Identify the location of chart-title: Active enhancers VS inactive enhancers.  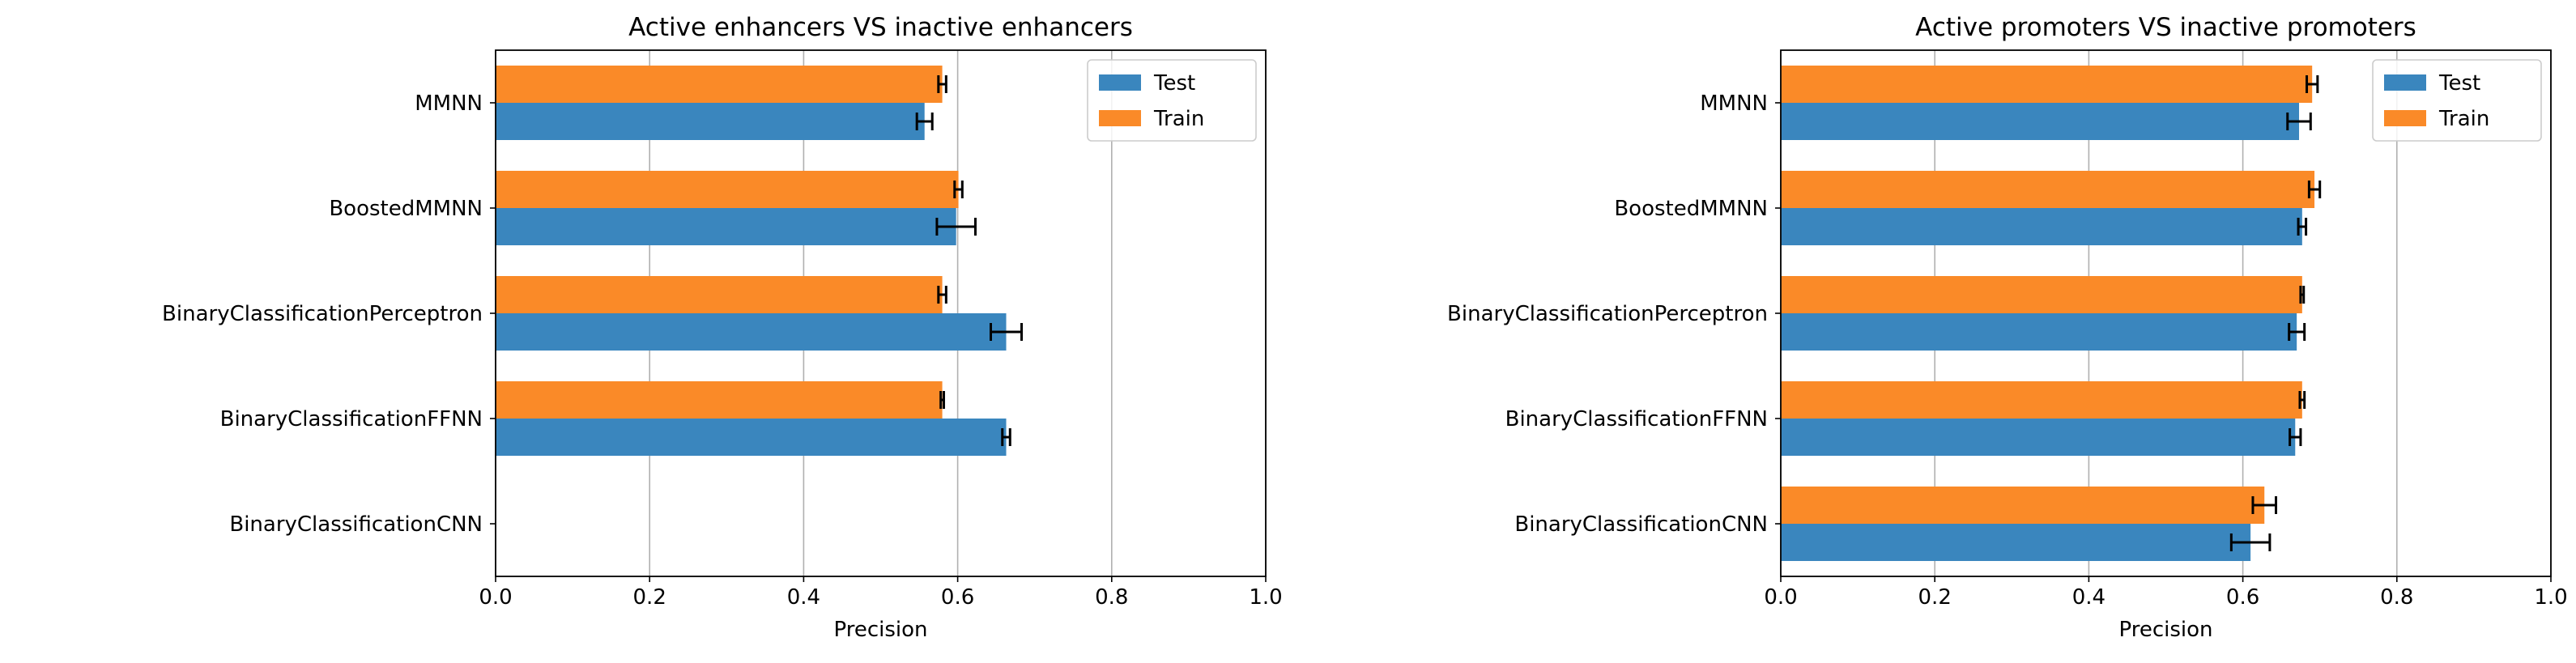
(880, 27).